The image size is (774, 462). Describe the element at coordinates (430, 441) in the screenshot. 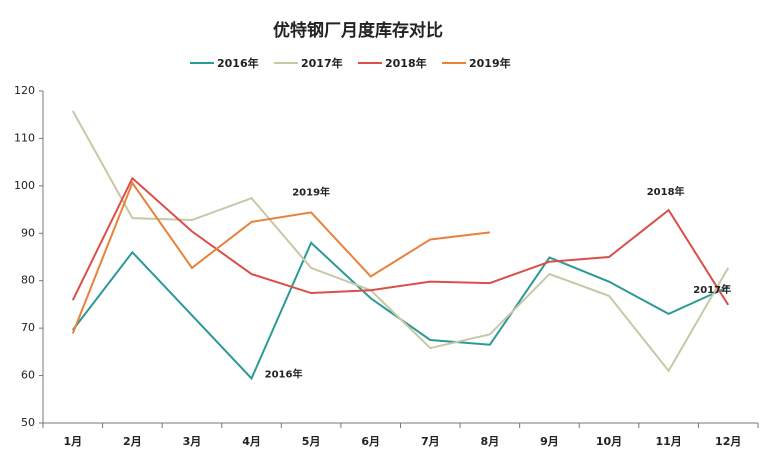

I see `x-tick-label: 7月` at that location.